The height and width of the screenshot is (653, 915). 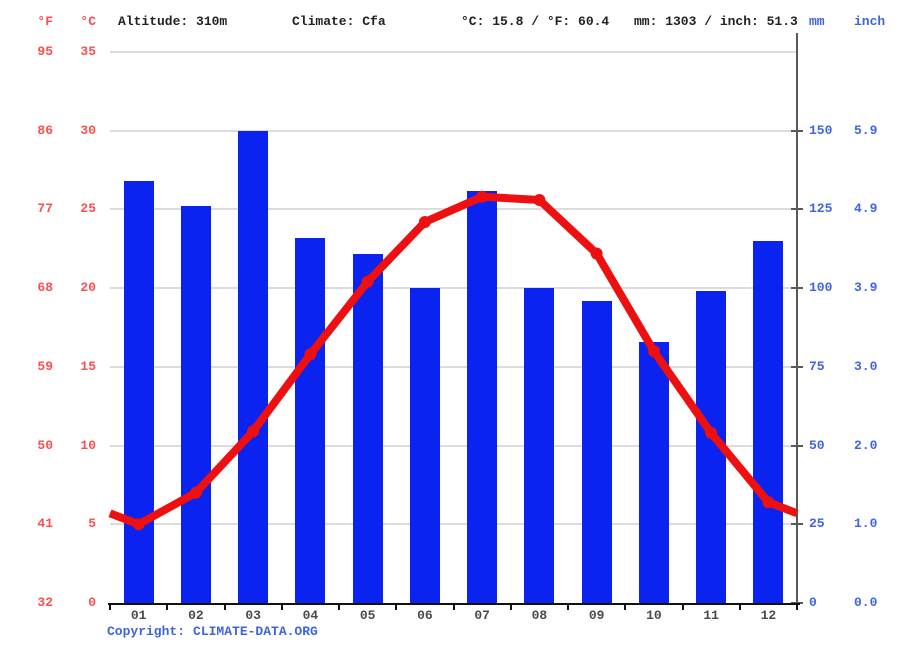 I want to click on y-axis-label-c: 15, so click(x=88, y=366).